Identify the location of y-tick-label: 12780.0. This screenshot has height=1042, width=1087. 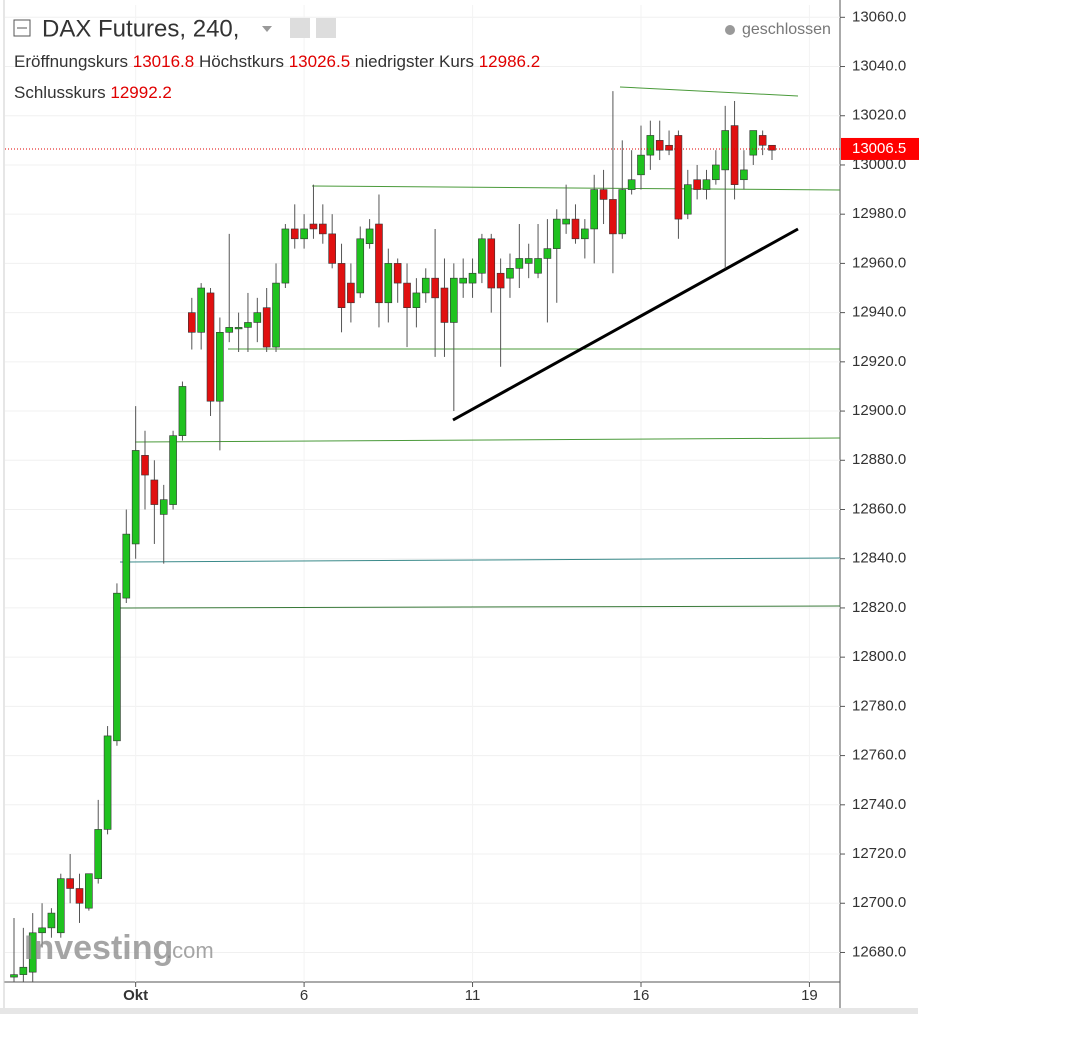
(879, 705).